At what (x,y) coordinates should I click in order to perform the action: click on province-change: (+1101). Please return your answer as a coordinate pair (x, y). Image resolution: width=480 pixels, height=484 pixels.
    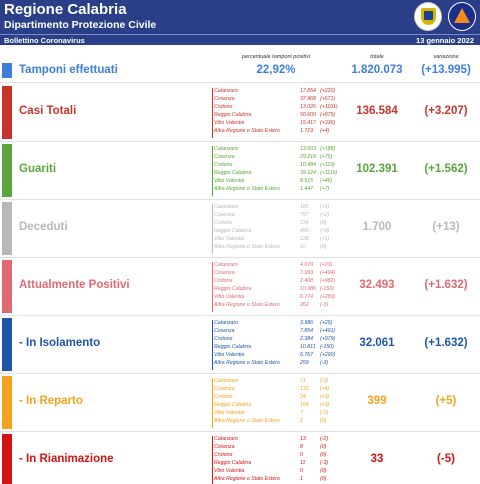
    Looking at the image, I should click on (329, 107).